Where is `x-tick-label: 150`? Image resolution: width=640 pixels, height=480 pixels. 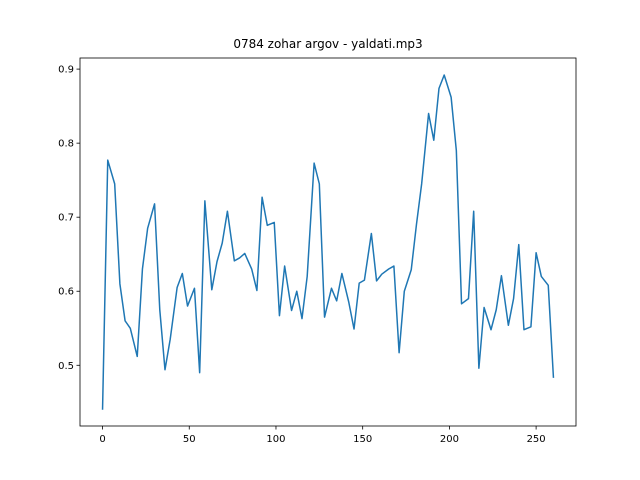 x-tick-label: 150 is located at coordinates (362, 439).